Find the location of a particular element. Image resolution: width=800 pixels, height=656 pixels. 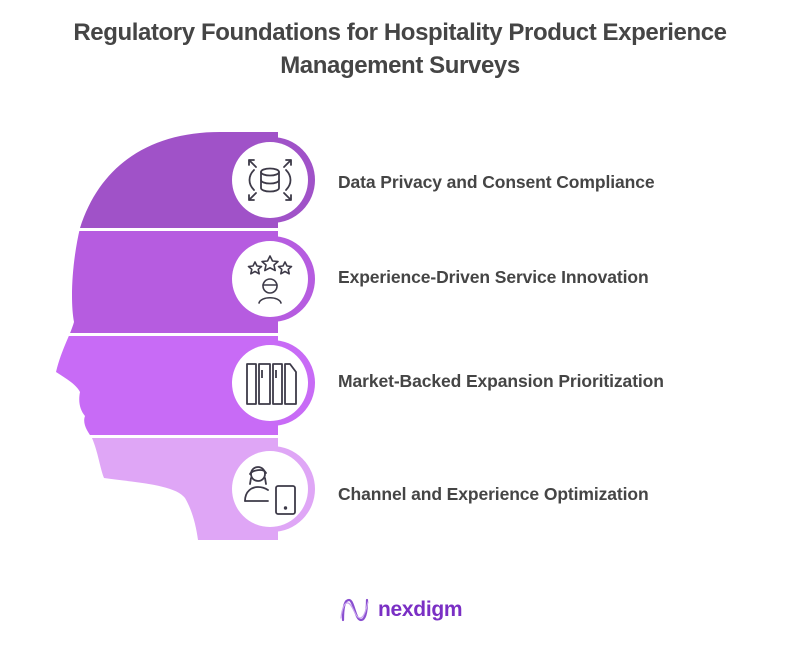

segment-label-channel-optimization: Channel and Experience Optimization is located at coordinates (493, 494).